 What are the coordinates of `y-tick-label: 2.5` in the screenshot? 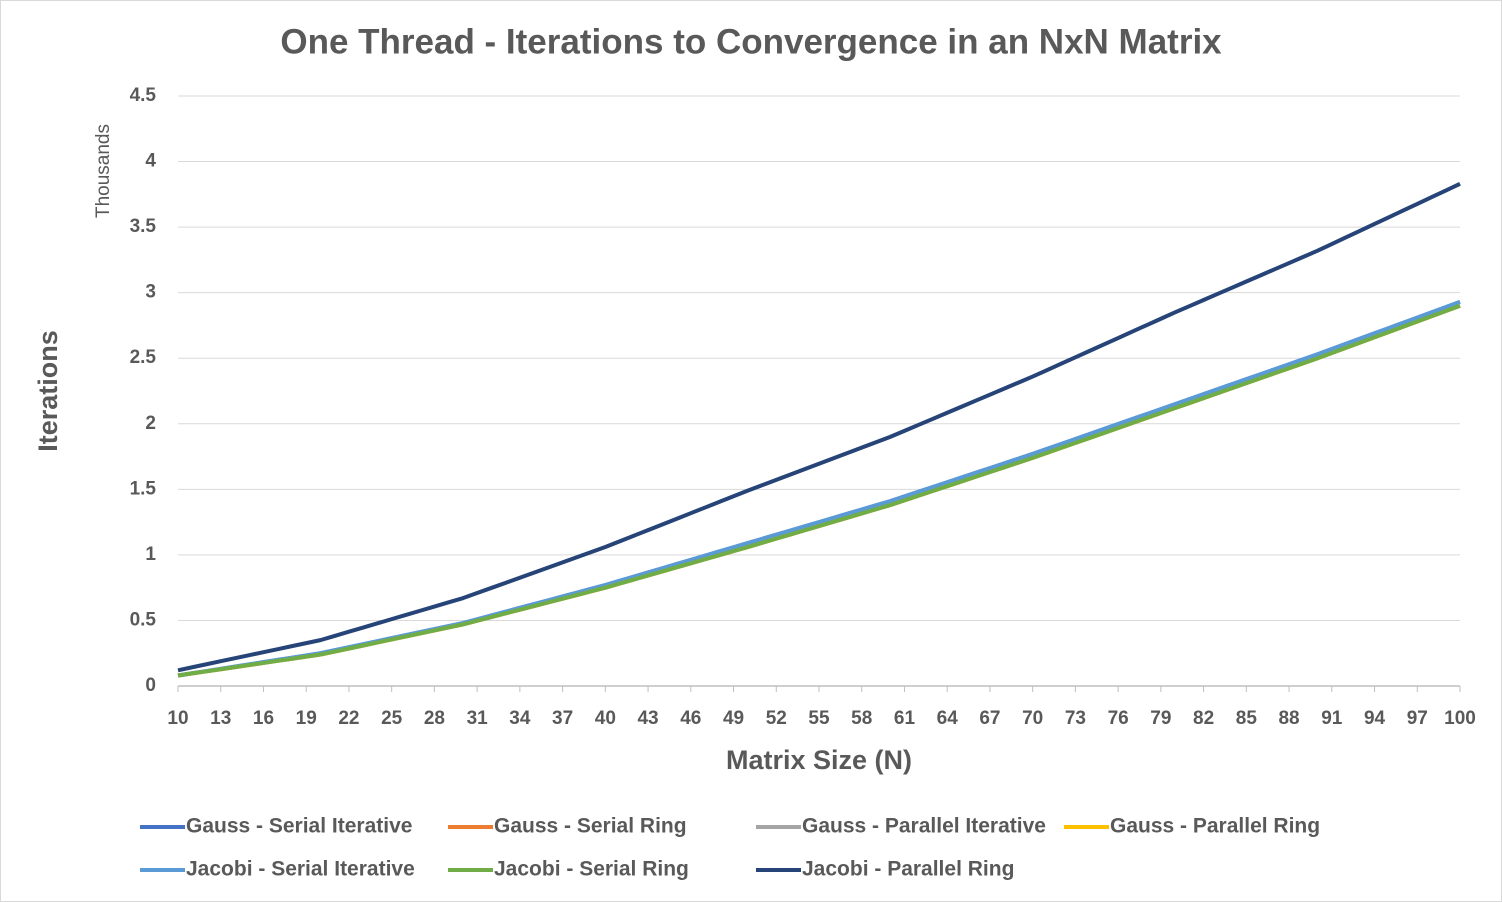 It's located at (143, 357).